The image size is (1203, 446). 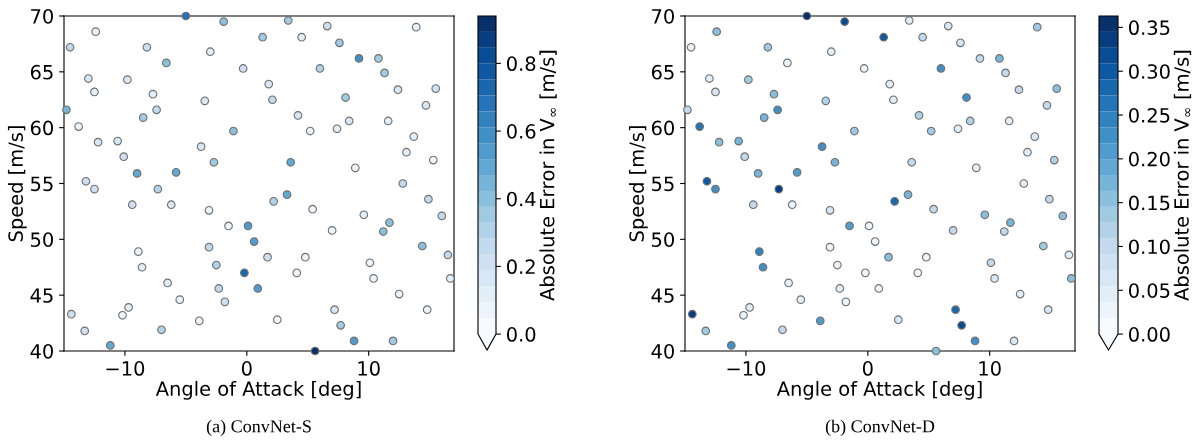 I want to click on text: (b) ConvNet-D, so click(x=880, y=428).